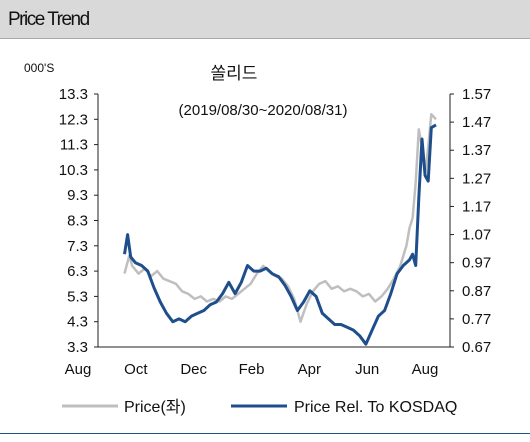 The image size is (530, 442). What do you see at coordinates (476, 122) in the screenshot?
I see `y-right-tick-label: 1.47` at bounding box center [476, 122].